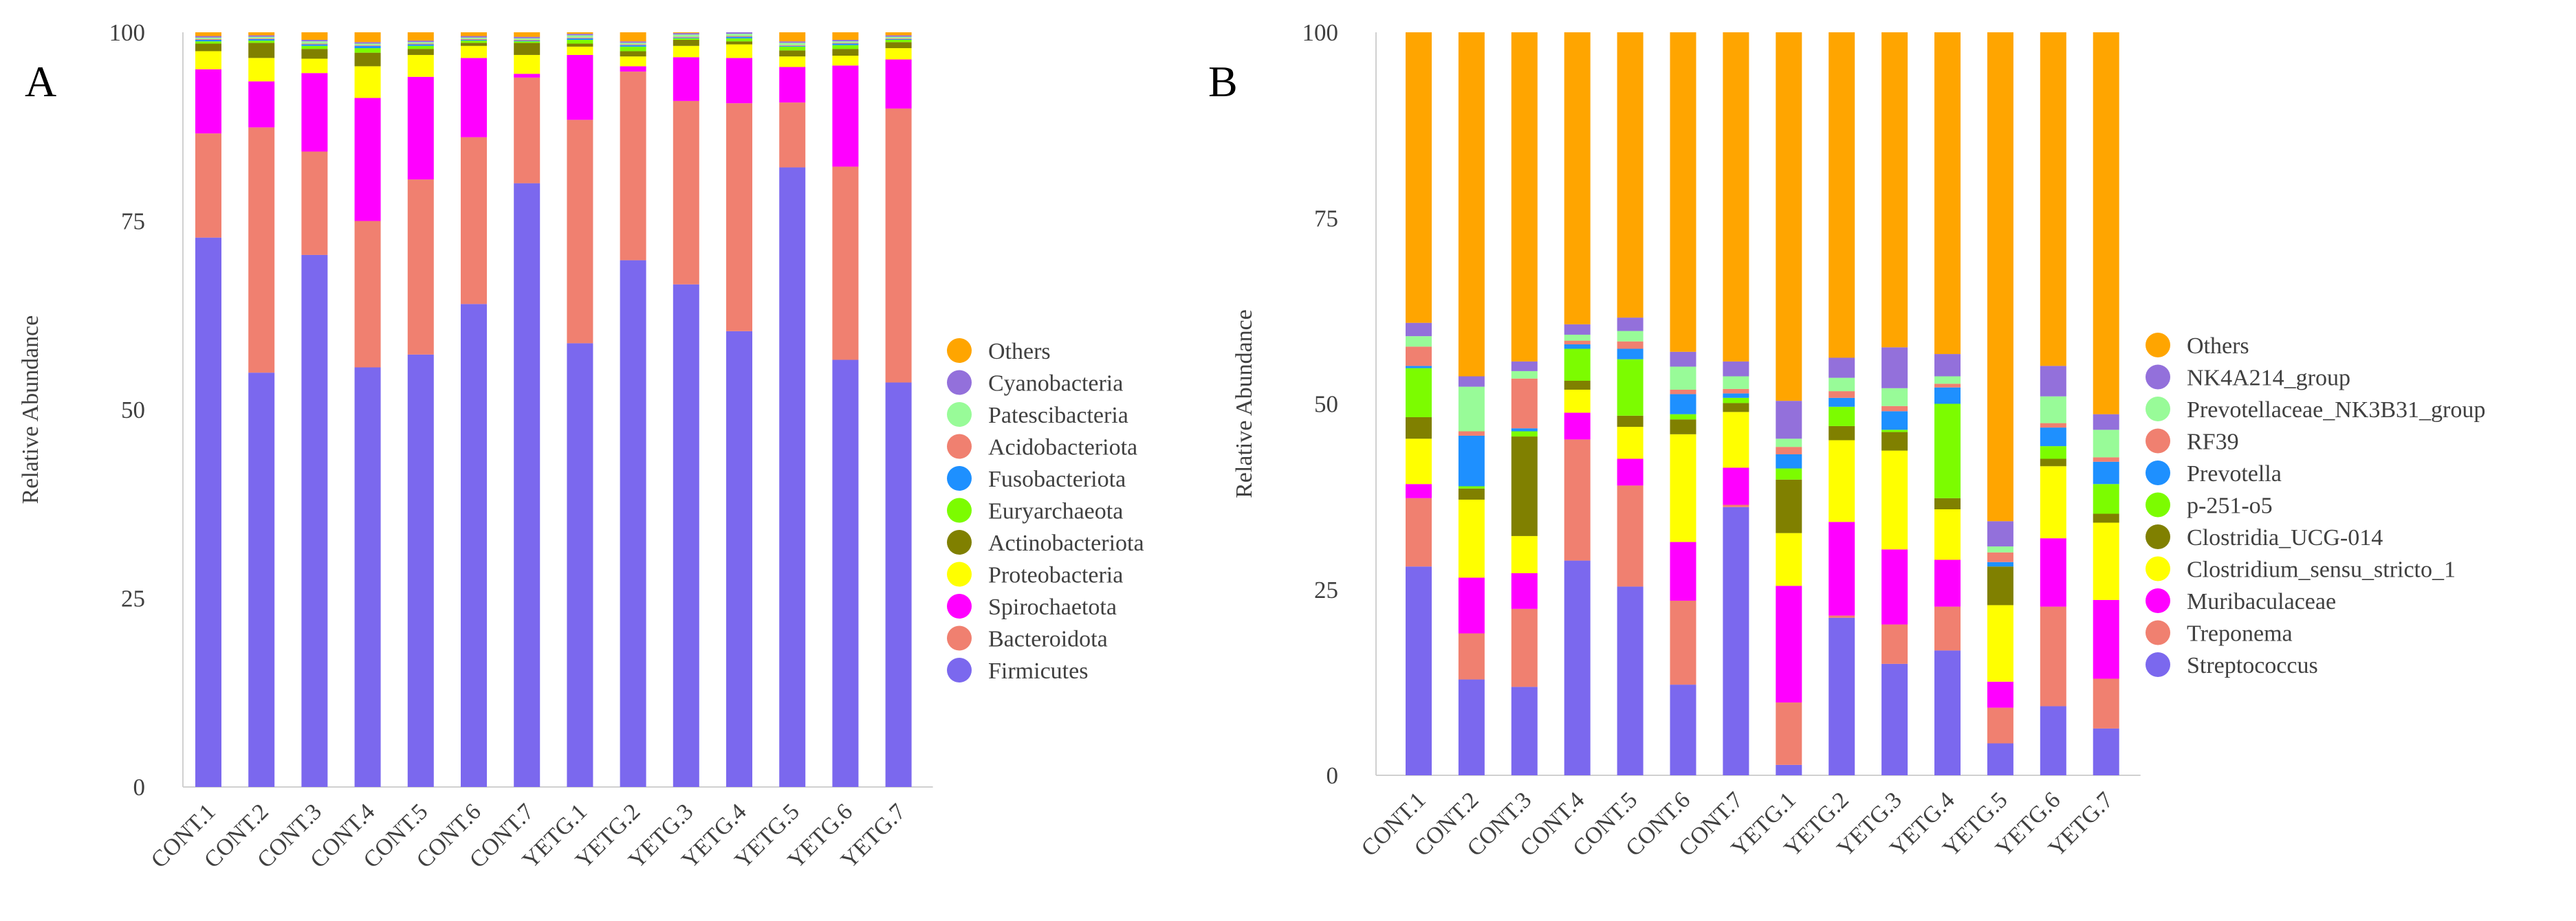 The width and height of the screenshot is (2576, 921). What do you see at coordinates (1842, 416) in the screenshot?
I see `panel-b-bar-yetg-2-p-251-o5` at bounding box center [1842, 416].